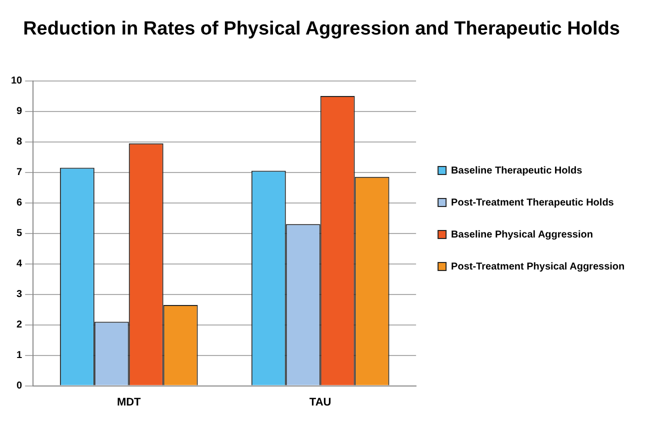 Image resolution: width=647 pixels, height=427 pixels. Describe the element at coordinates (19, 234) in the screenshot. I see `y-tick-label: 5` at that location.